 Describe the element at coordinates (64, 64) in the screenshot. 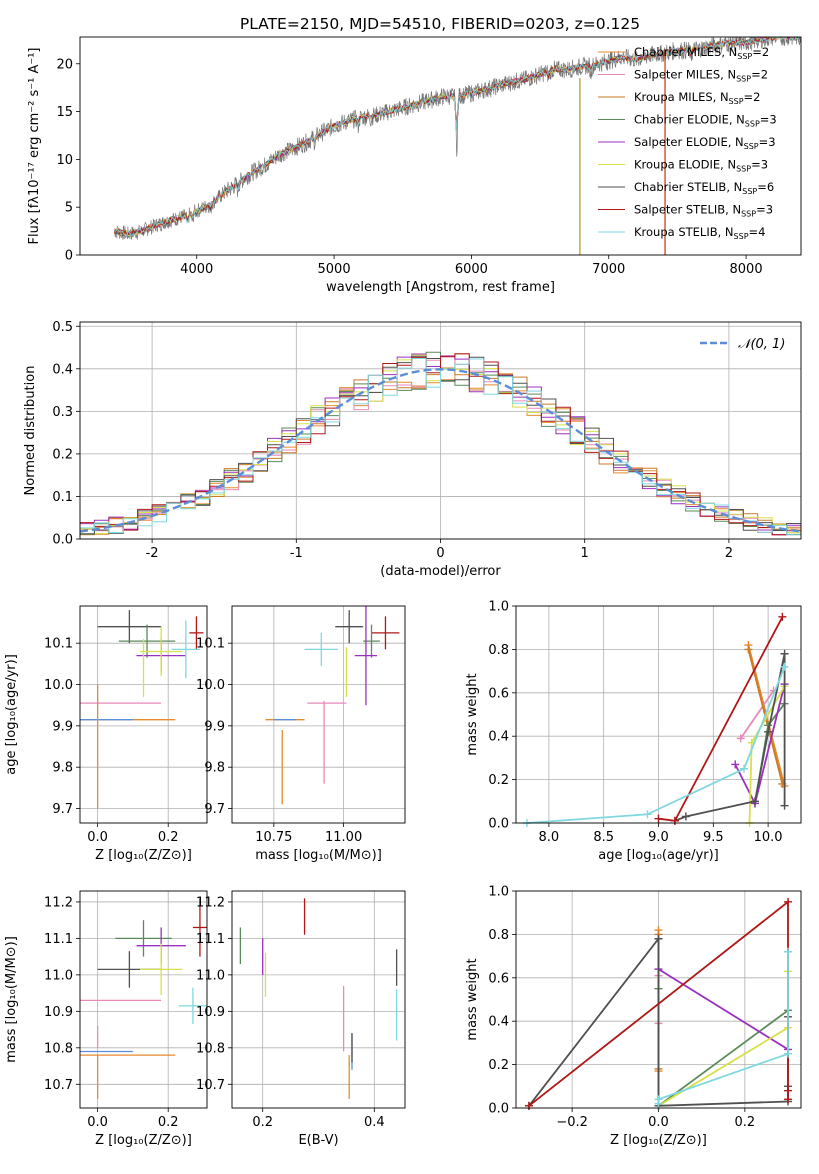

I see `spectrum-ytick-label: 20` at that location.